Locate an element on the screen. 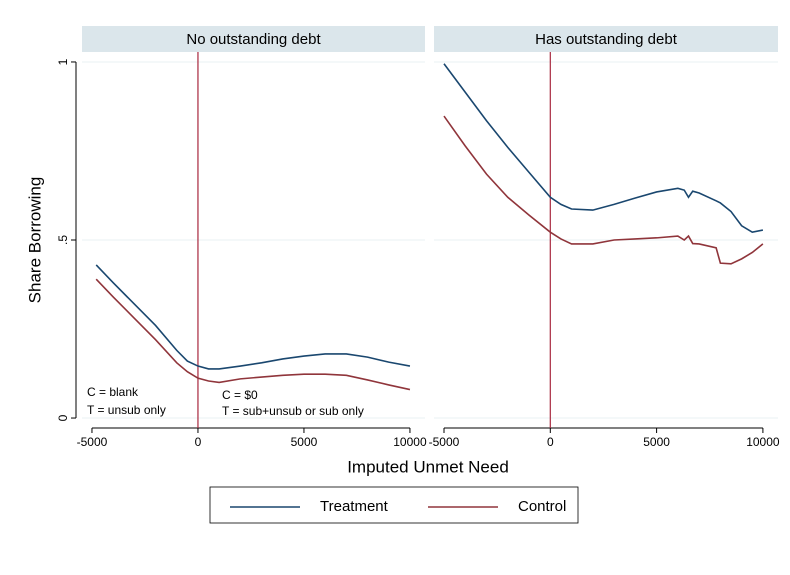 Image resolution: width=790 pixels, height=575 pixels. legend-box is located at coordinates (394, 505).